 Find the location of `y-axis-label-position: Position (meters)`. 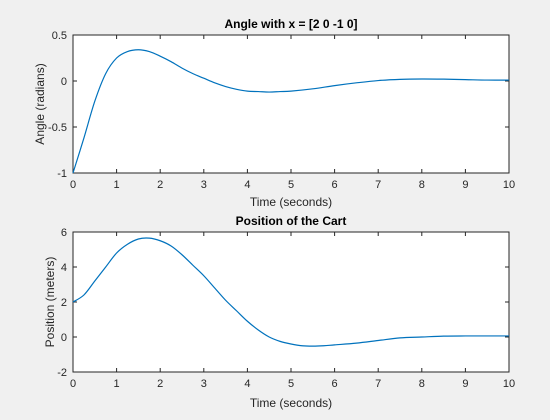

y-axis-label-position: Position (meters) is located at coordinates (50, 302).